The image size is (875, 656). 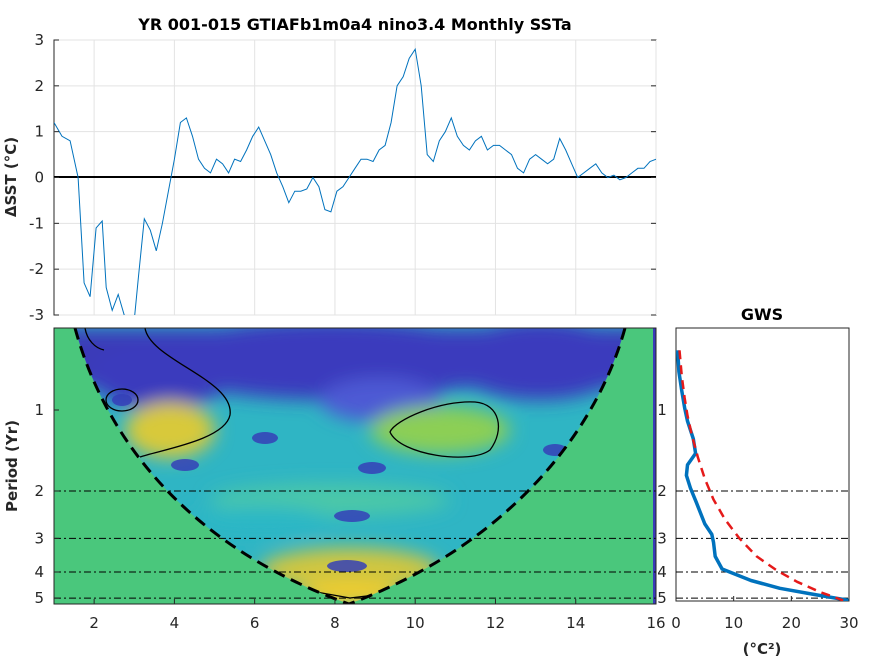 I want to click on gws-significance-line, so click(x=761, y=475).